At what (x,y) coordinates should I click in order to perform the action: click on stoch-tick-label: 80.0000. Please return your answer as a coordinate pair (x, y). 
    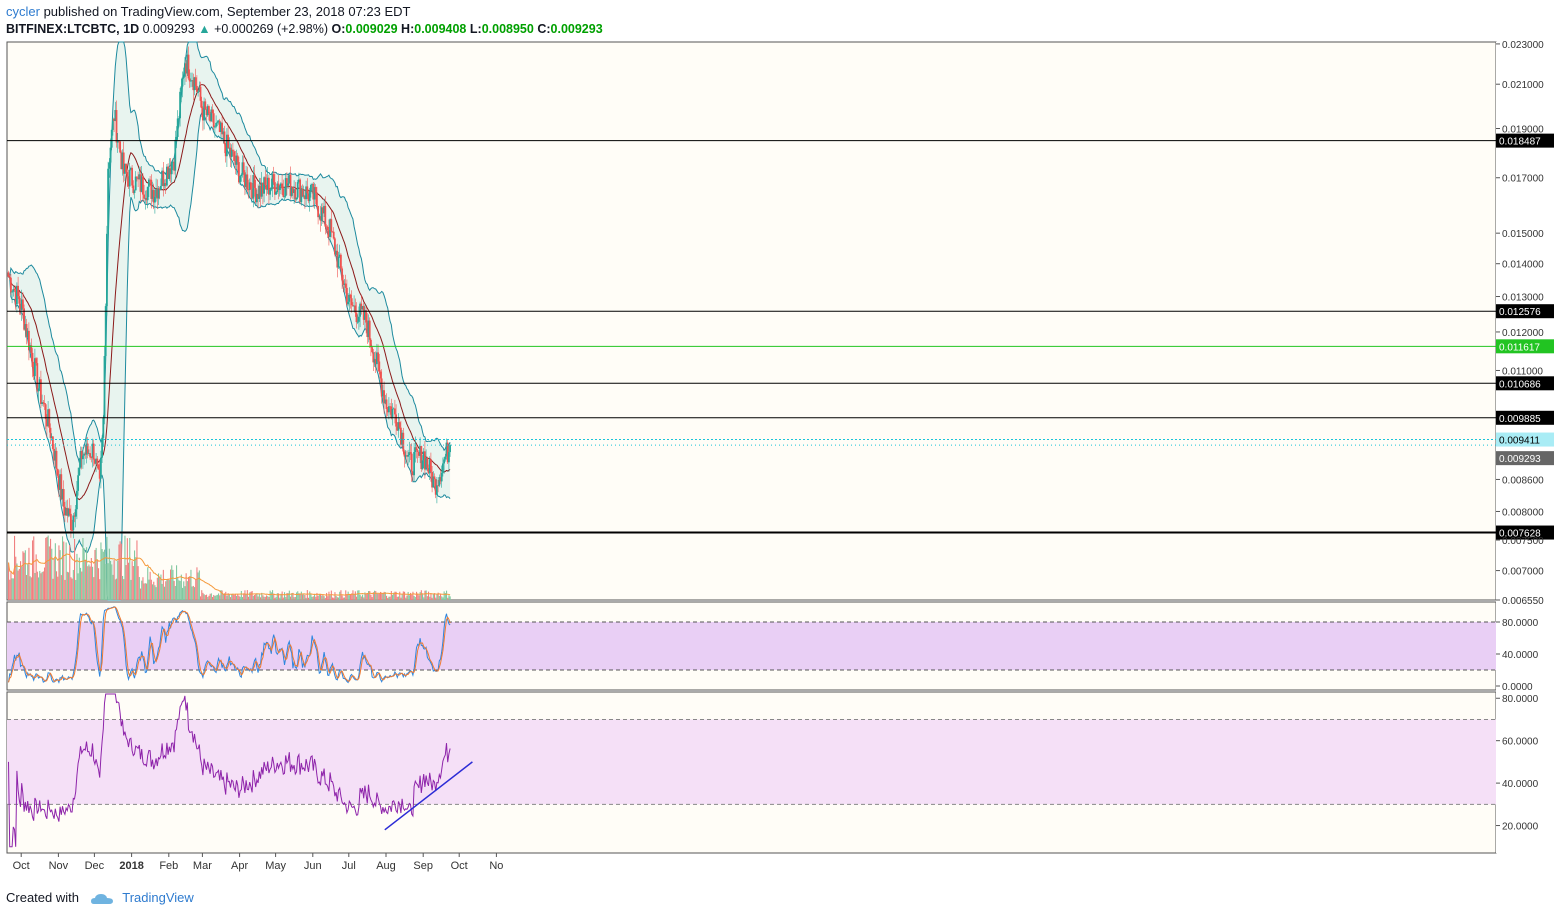
    Looking at the image, I should click on (1520, 623).